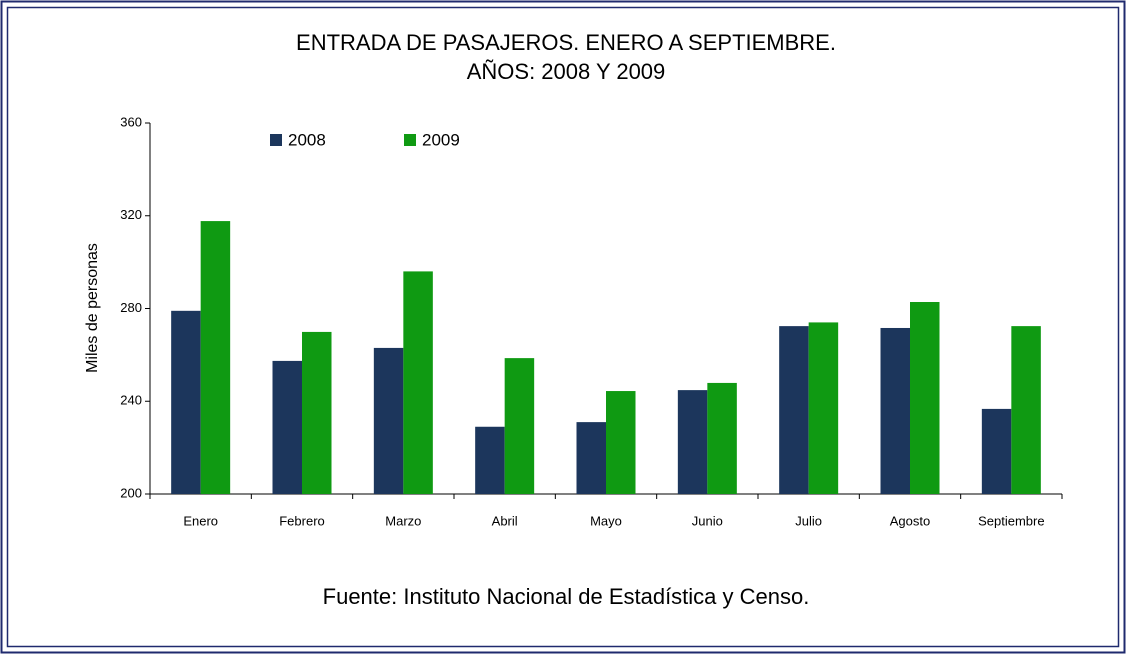 This screenshot has width=1126, height=654. I want to click on x-tick-label: Septiembre, so click(1011, 520).